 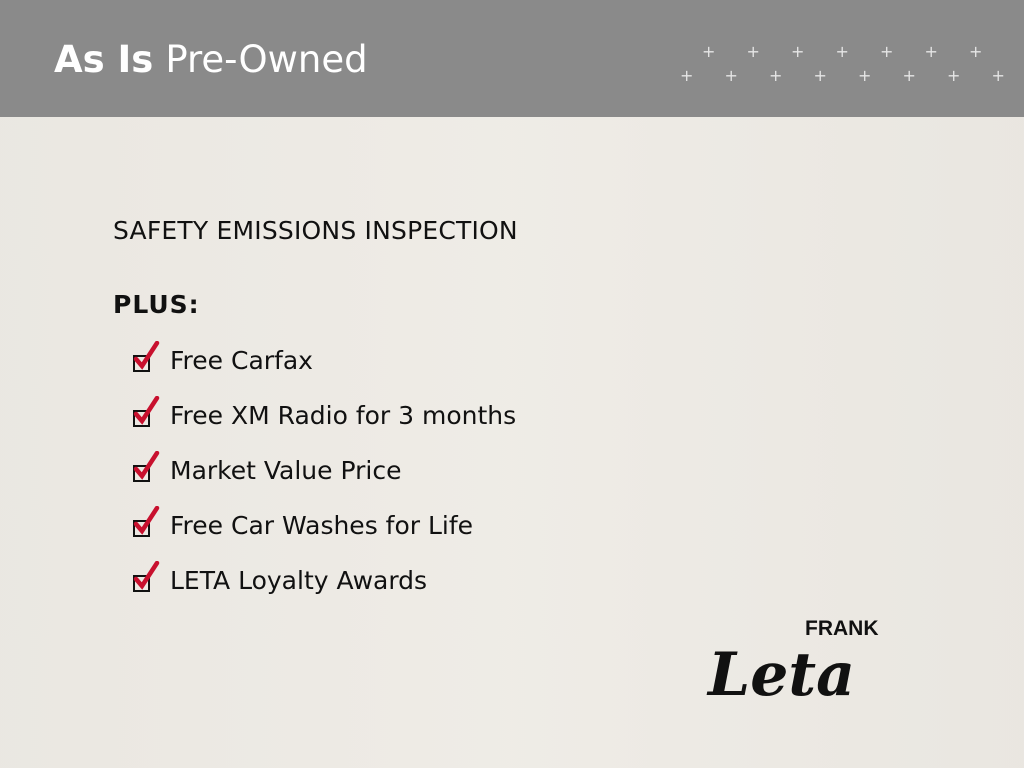 I want to click on list-item: Free Car Washes for Life, so click(x=303, y=525).